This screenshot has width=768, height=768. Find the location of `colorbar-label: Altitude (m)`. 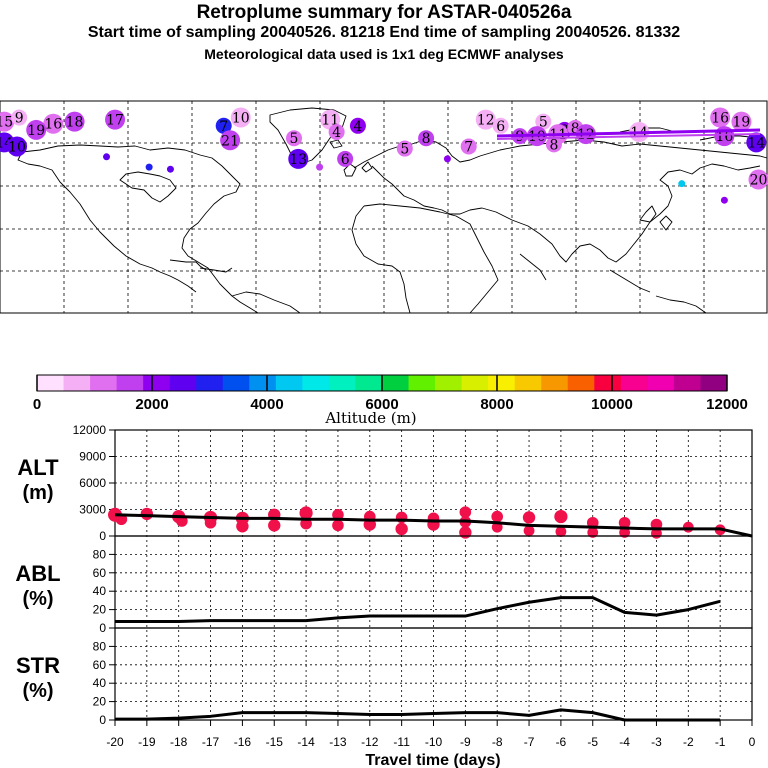

colorbar-label: Altitude (m) is located at coordinates (370, 418).